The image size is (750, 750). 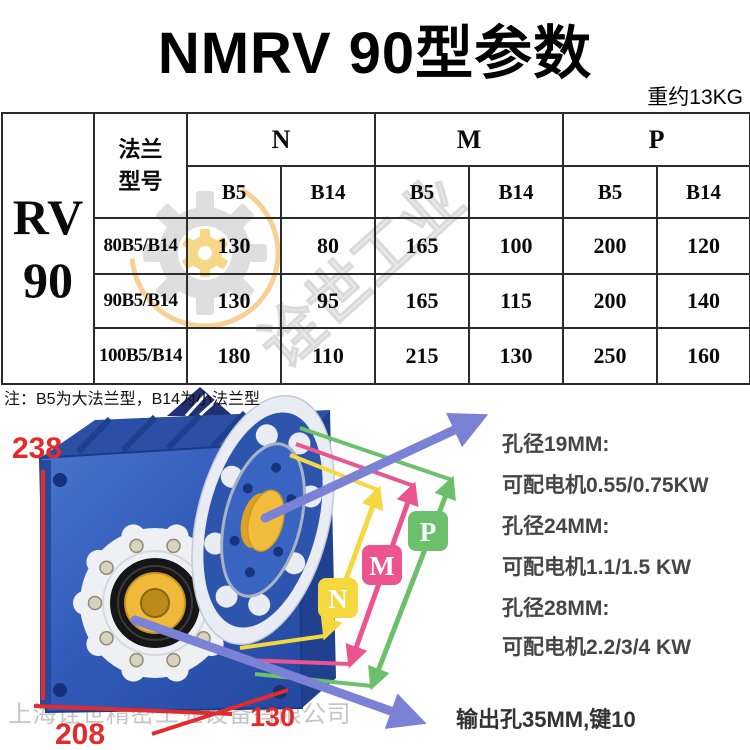 What do you see at coordinates (140, 246) in the screenshot?
I see `model-cell: 80B5/B14` at bounding box center [140, 246].